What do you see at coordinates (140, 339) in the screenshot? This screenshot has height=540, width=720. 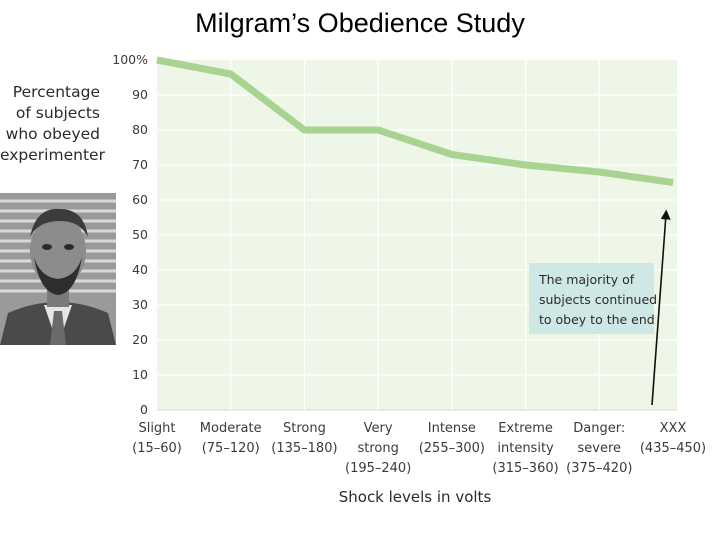 I see `y-tick-label: 20` at bounding box center [140, 339].